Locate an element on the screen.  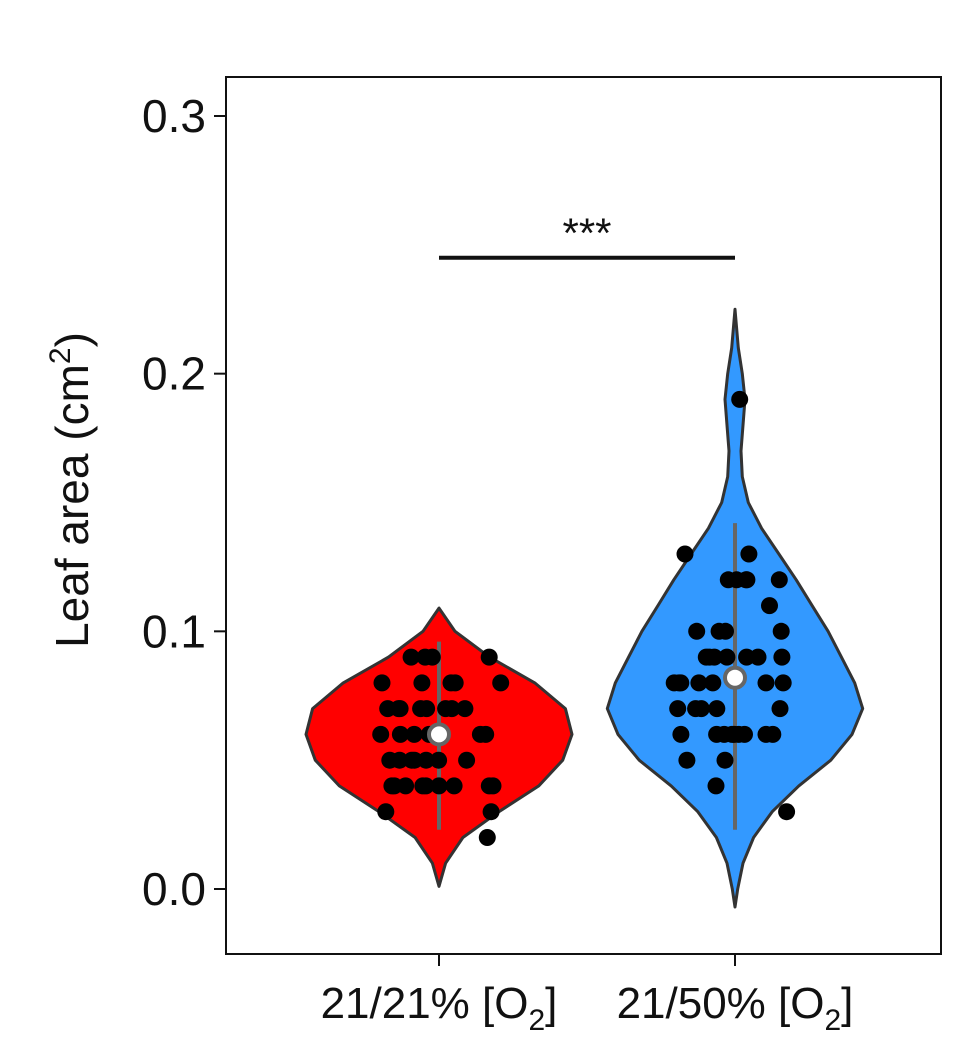
y-tick-label: 0.0 is located at coordinates (174, 889).